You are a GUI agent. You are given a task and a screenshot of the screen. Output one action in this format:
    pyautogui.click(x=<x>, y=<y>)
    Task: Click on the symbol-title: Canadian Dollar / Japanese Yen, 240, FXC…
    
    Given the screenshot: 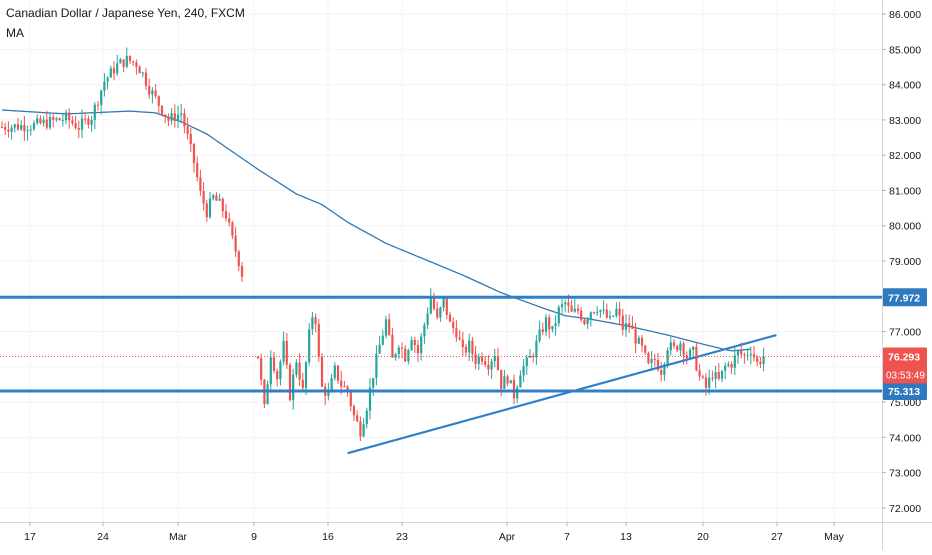 What is the action you would take?
    pyautogui.click(x=125, y=13)
    